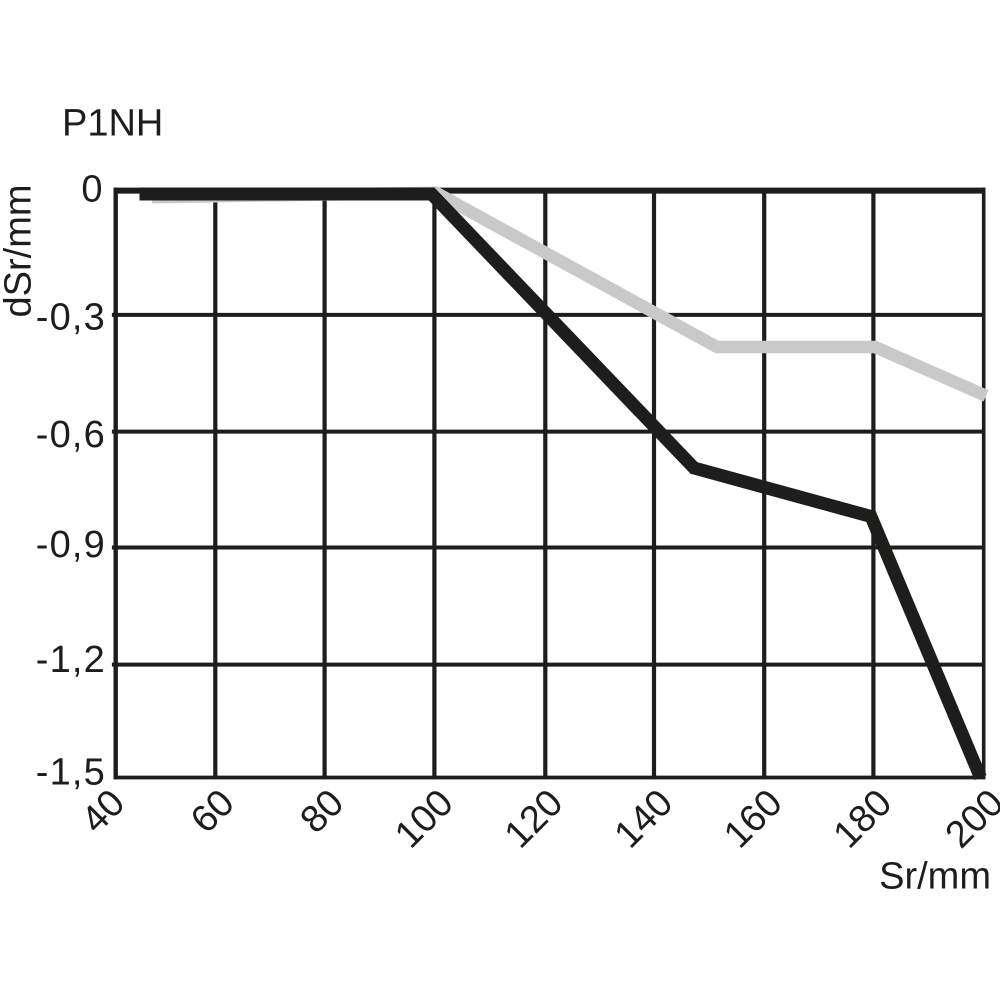  What do you see at coordinates (71, 545) in the screenshot?
I see `svg-text: -0,9` at bounding box center [71, 545].